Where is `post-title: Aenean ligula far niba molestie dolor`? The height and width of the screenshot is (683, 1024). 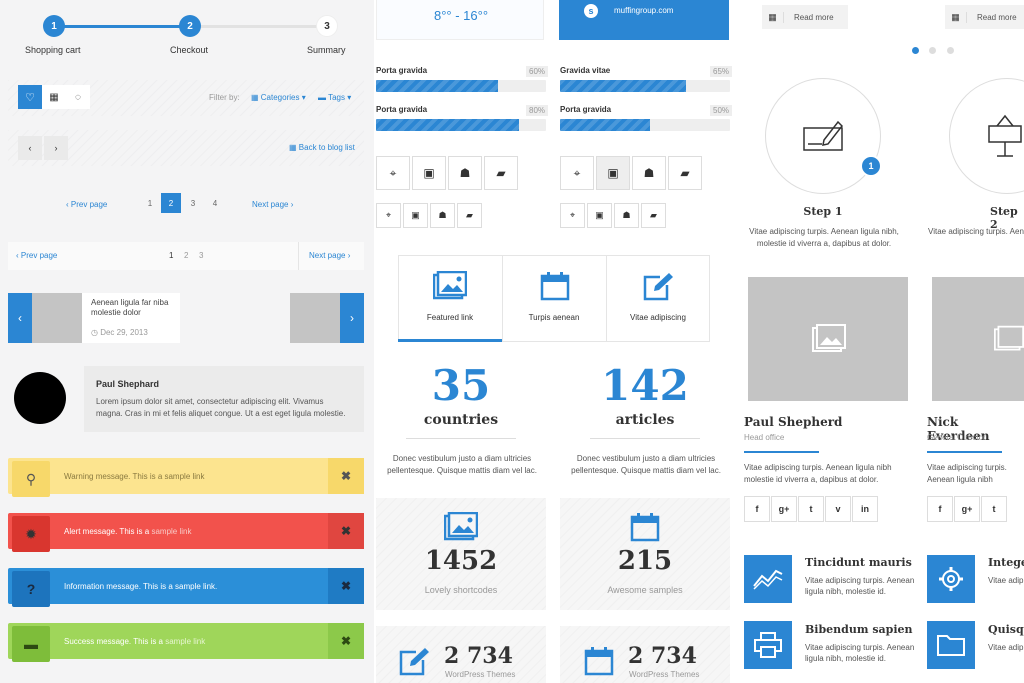 post-title: Aenean ligula far niba molestie dolor is located at coordinates (130, 307).